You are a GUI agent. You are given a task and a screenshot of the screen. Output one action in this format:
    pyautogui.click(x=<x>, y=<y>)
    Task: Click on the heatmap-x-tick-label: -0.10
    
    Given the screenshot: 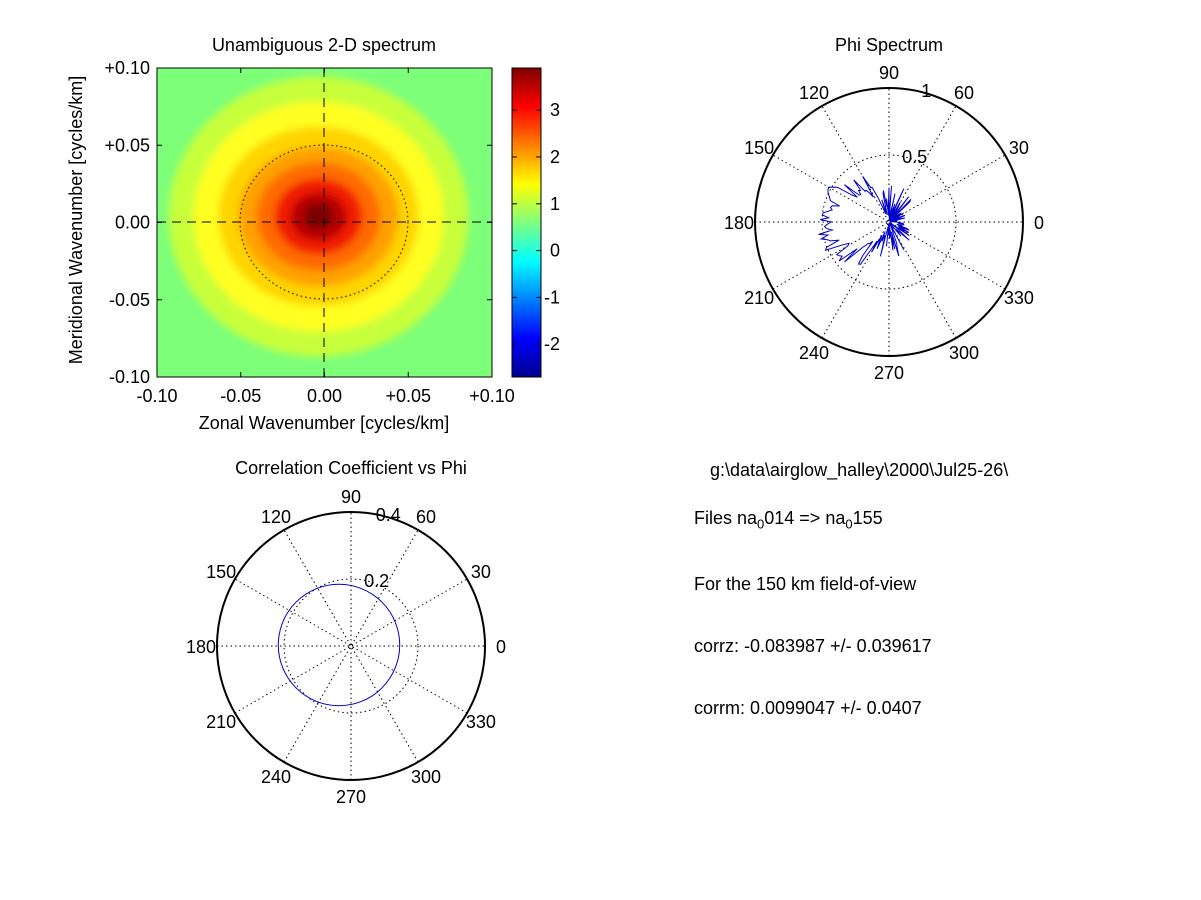 What is the action you would take?
    pyautogui.click(x=156, y=396)
    